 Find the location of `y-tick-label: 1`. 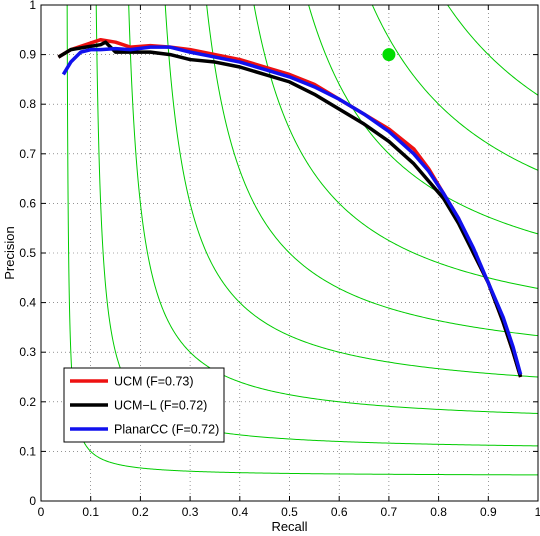

y-tick-label: 1 is located at coordinates (32, 6).